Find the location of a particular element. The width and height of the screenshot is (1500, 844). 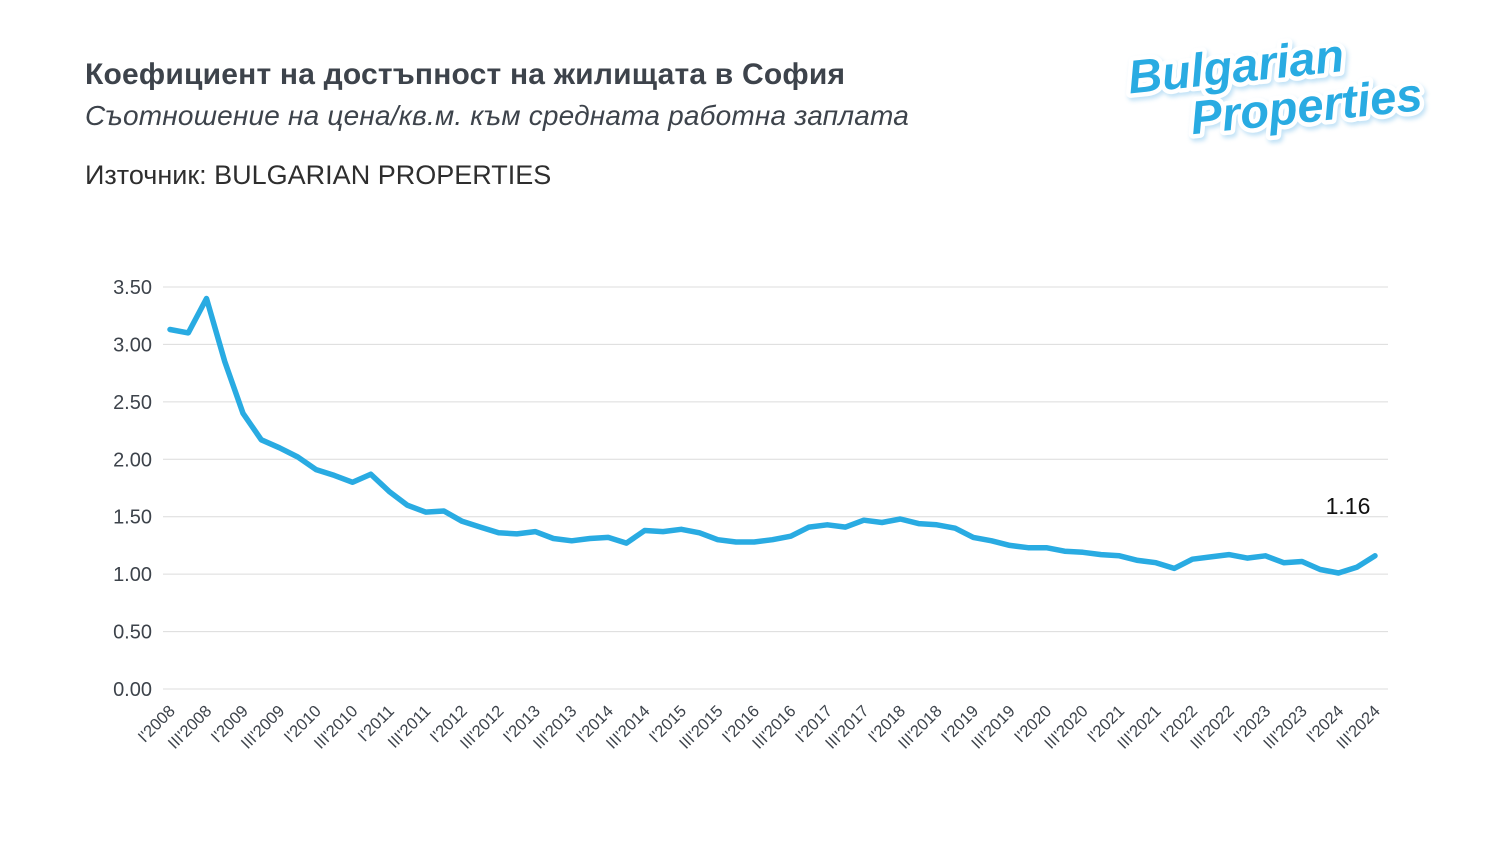

last-value-annotation: 1.16 is located at coordinates (1348, 506).